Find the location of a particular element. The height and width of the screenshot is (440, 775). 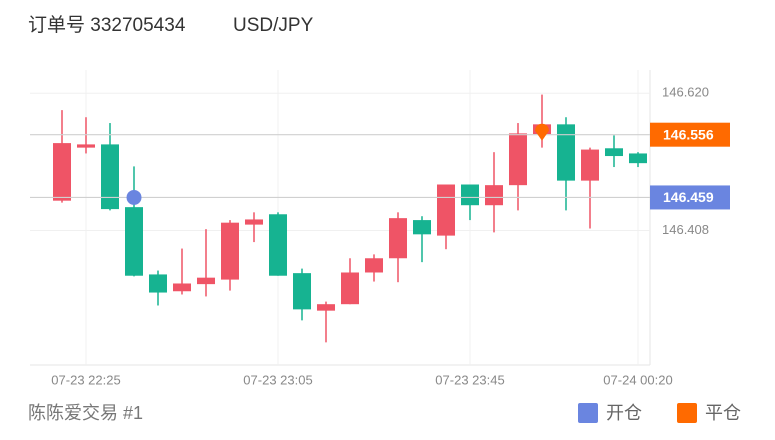

price-tag-label: 146.459 is located at coordinates (688, 197).